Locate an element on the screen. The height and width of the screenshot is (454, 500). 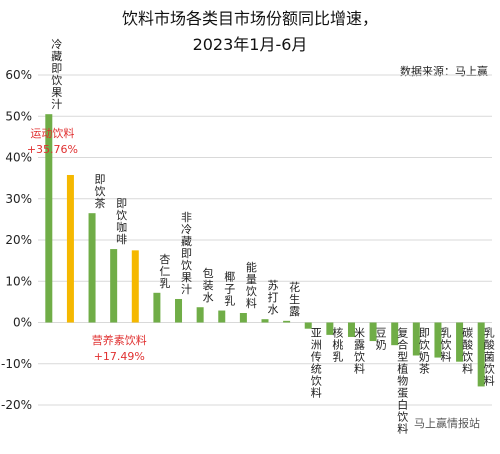
chart-title-line2: 2023年1月-6月 is located at coordinates (250, 44).